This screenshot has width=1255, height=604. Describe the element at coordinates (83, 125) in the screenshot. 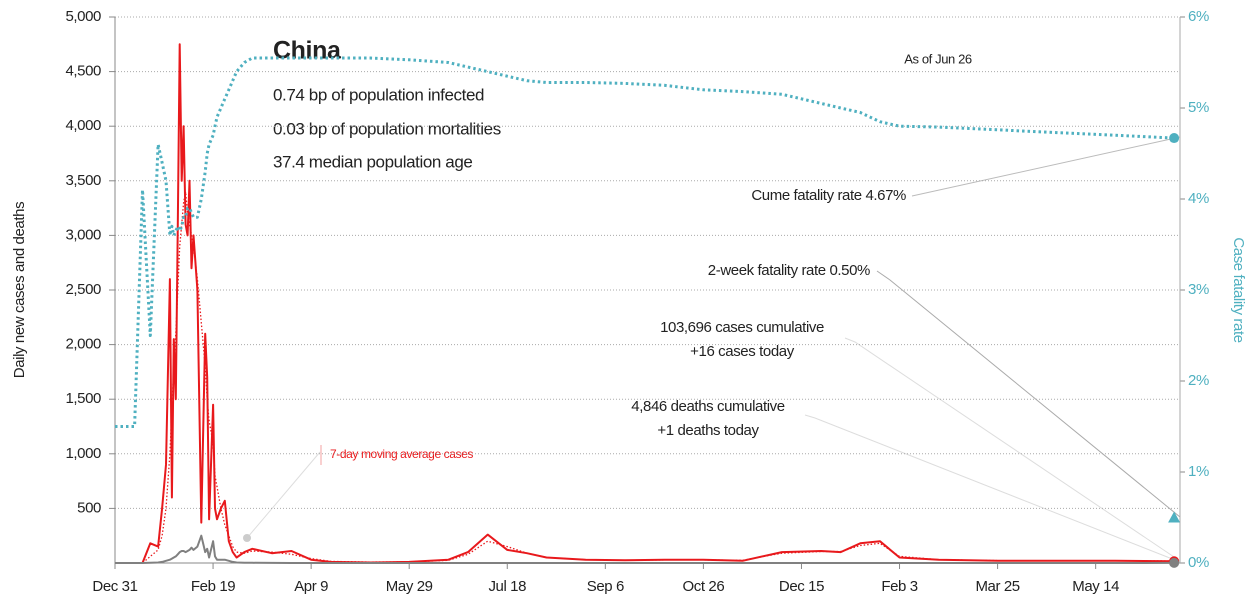

I see `y-tick-label: 4,000` at that location.